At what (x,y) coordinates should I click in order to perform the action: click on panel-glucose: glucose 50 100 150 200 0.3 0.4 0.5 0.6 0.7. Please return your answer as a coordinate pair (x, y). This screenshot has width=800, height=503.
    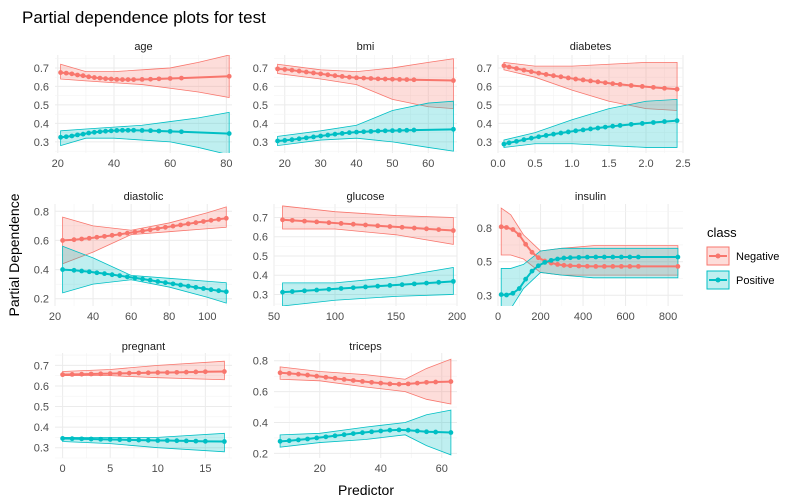
    Looking at the image, I should click on (359, 257).